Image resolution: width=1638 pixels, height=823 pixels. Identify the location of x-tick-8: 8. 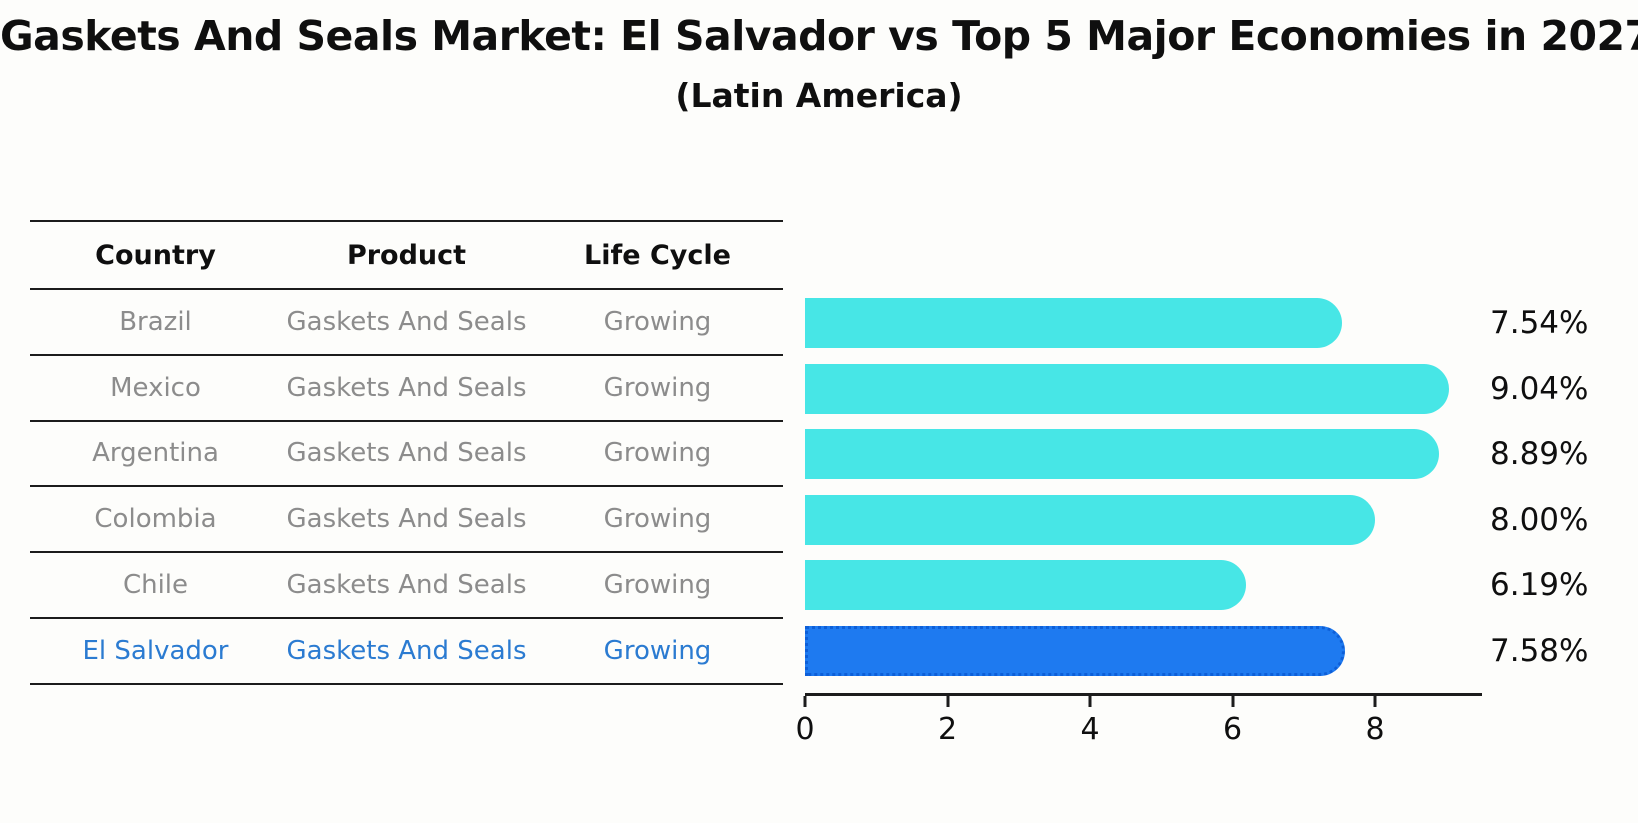
(1375, 721).